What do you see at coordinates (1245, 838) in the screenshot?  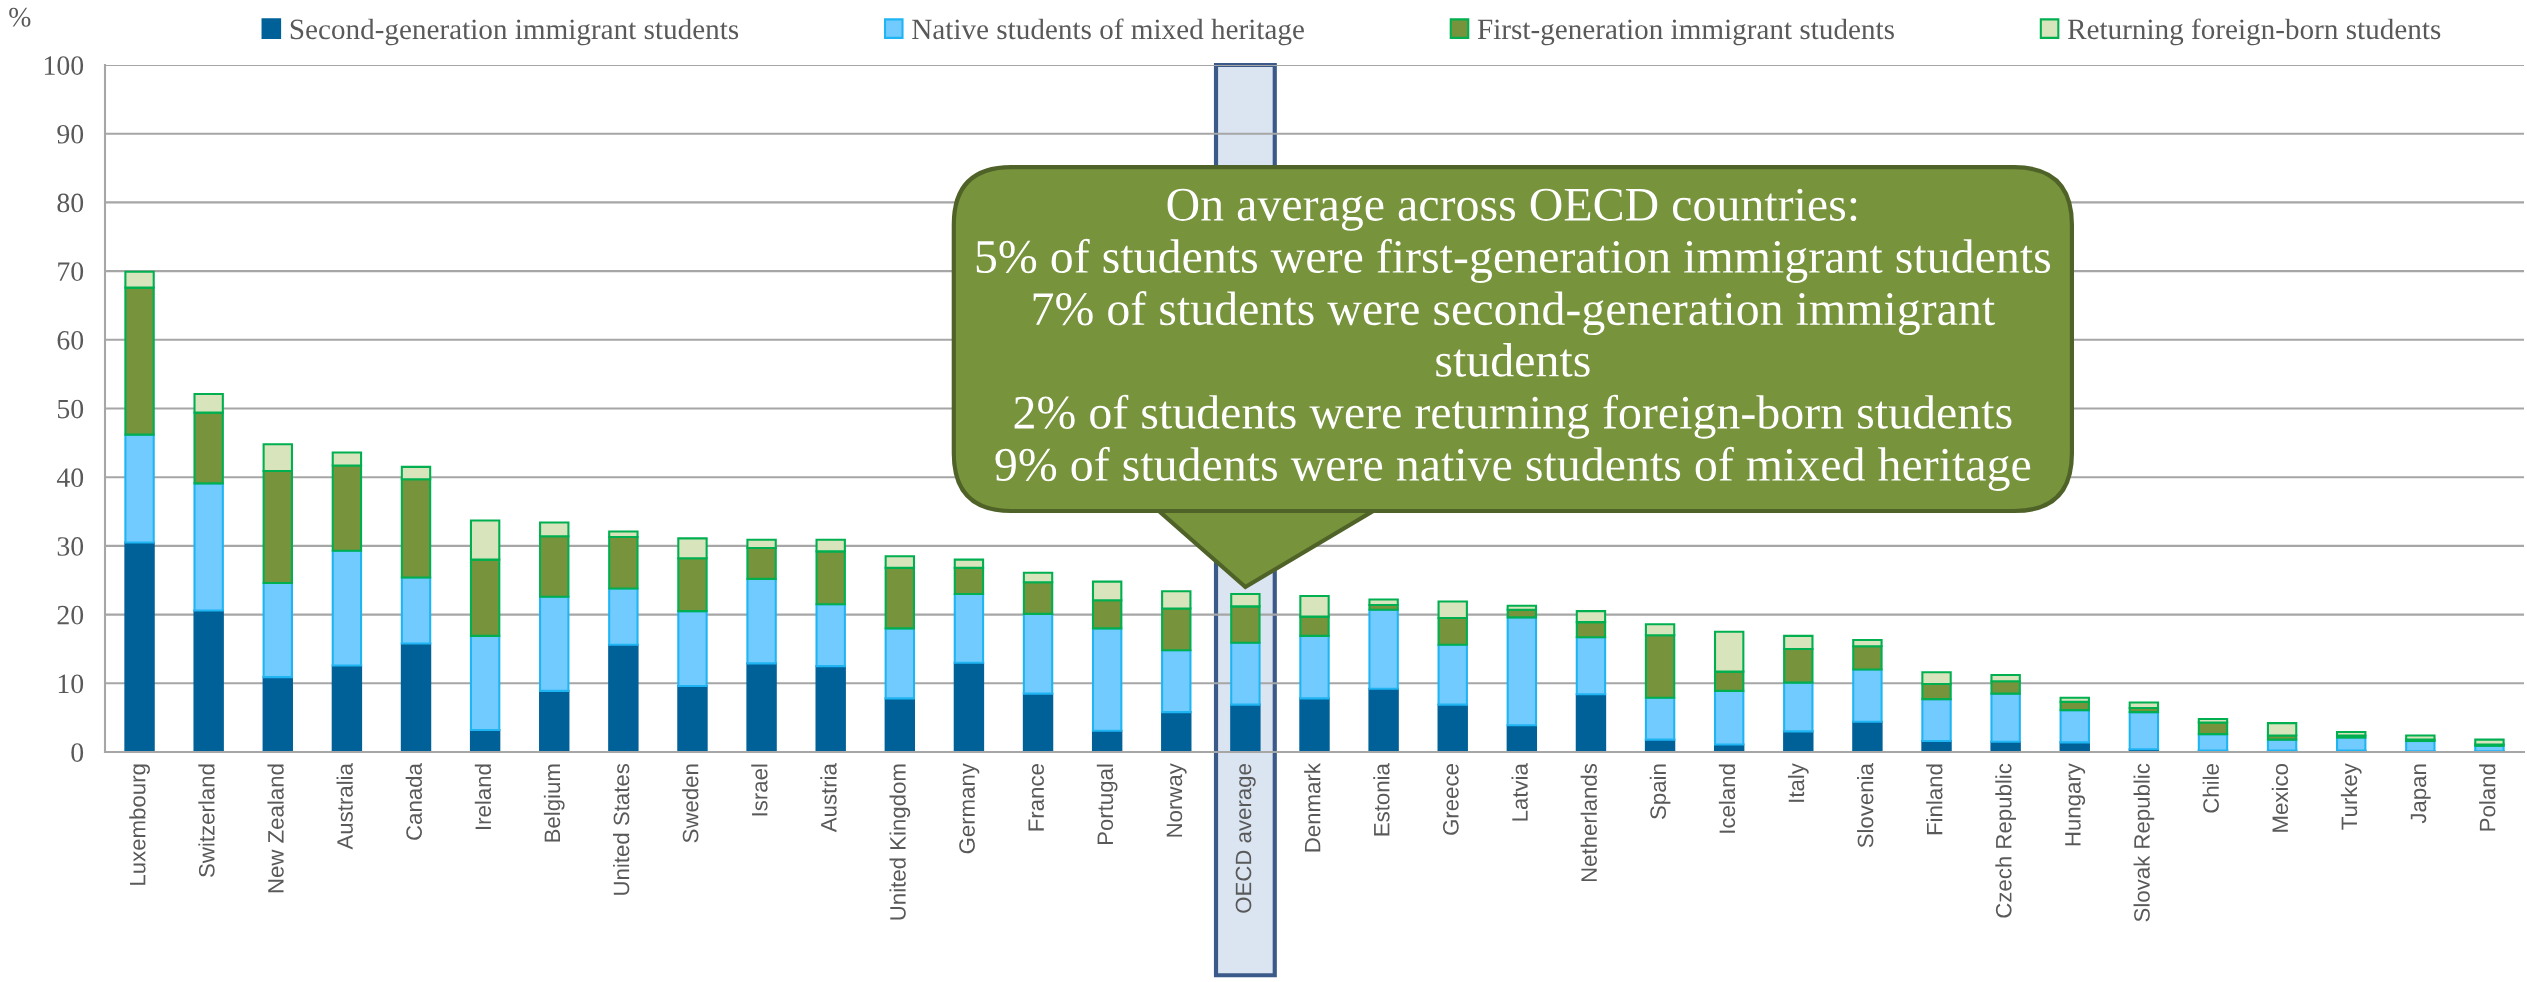 I see `x-tick-label: OECD average` at bounding box center [1245, 838].